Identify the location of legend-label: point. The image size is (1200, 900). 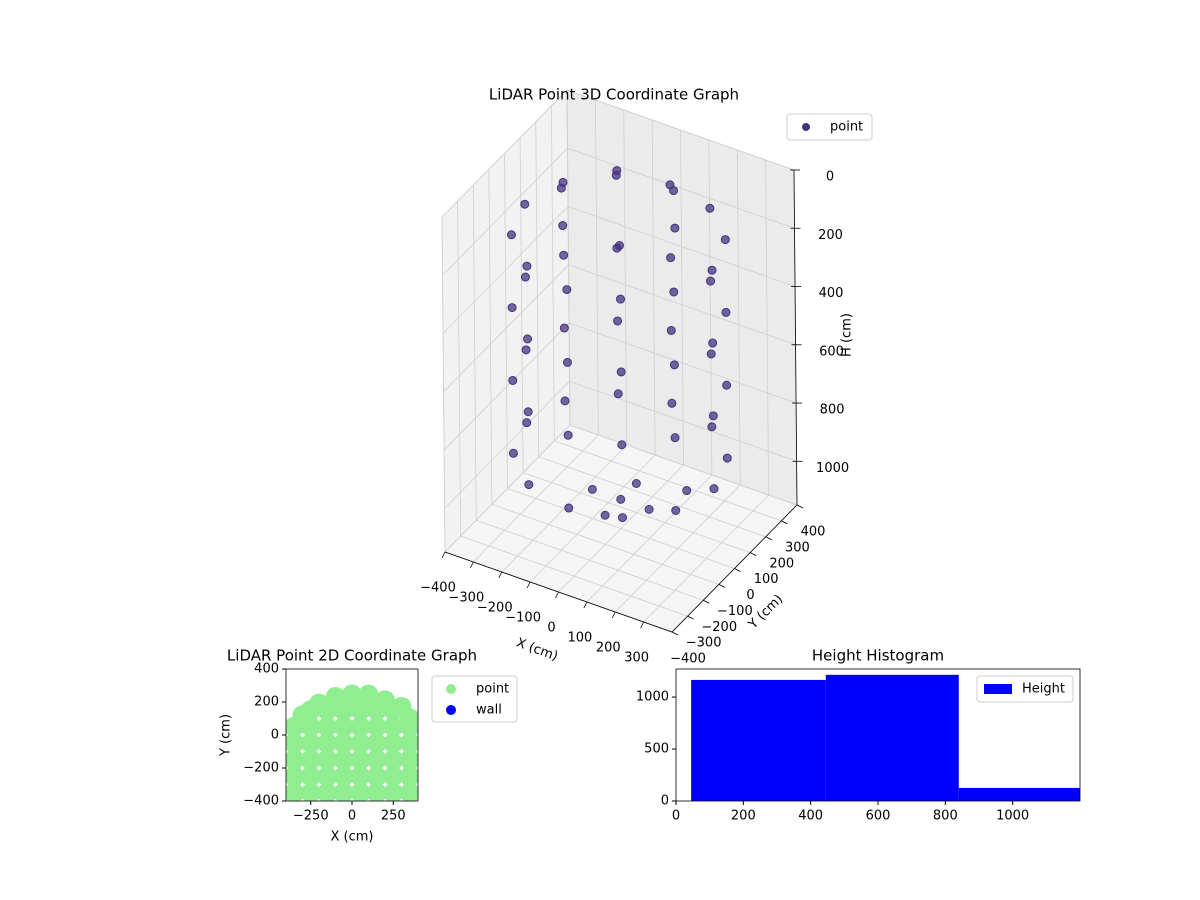
(846, 127).